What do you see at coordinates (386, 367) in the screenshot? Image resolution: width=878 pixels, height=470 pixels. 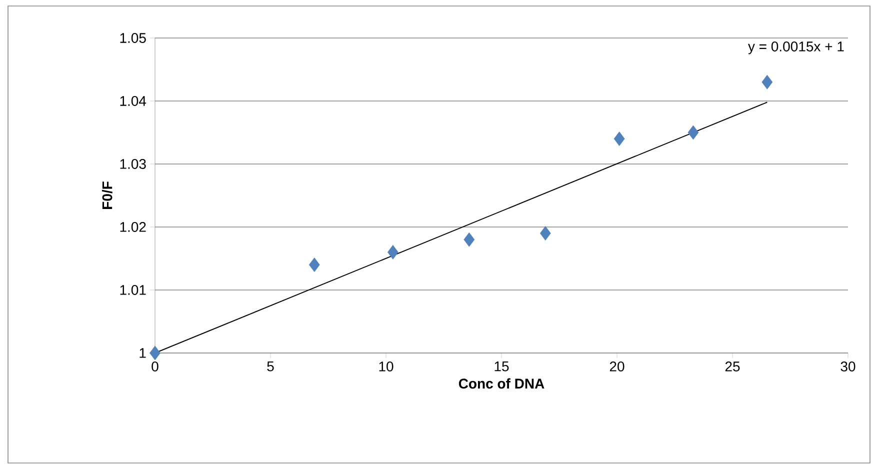 I see `x-tick-label: 10` at bounding box center [386, 367].